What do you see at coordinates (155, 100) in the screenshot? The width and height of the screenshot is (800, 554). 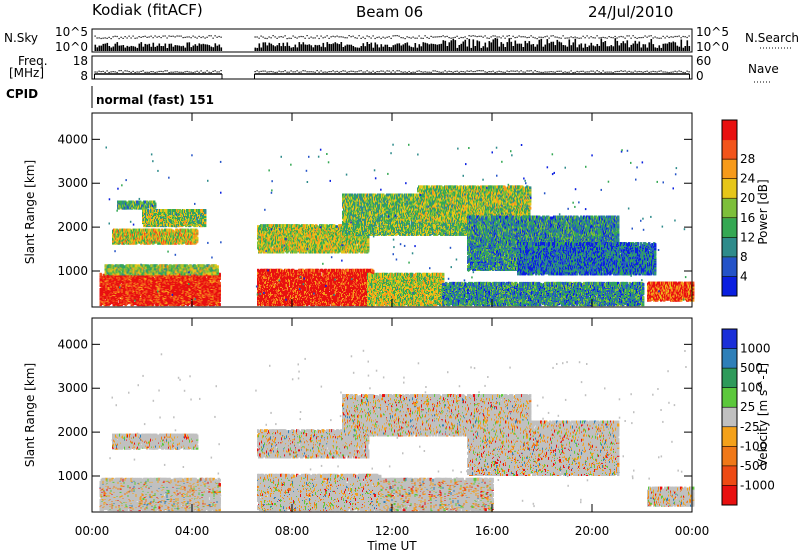 I see `cpid-value: normal (fast) 151` at bounding box center [155, 100].